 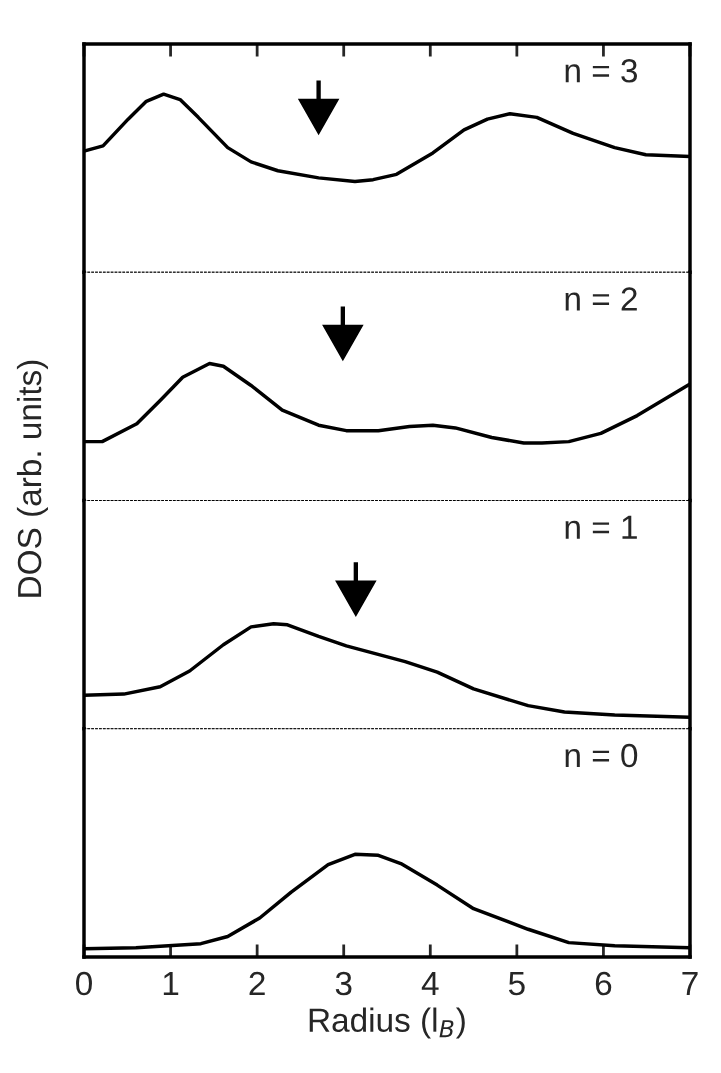 I want to click on x-tick-label: 1, so click(x=171, y=984).